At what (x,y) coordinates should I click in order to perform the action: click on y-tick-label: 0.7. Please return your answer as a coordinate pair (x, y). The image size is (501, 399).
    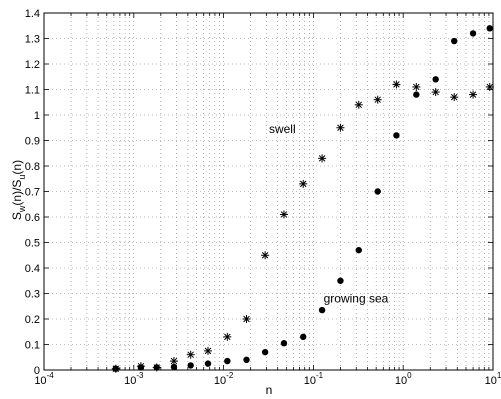
    Looking at the image, I should click on (32, 193).